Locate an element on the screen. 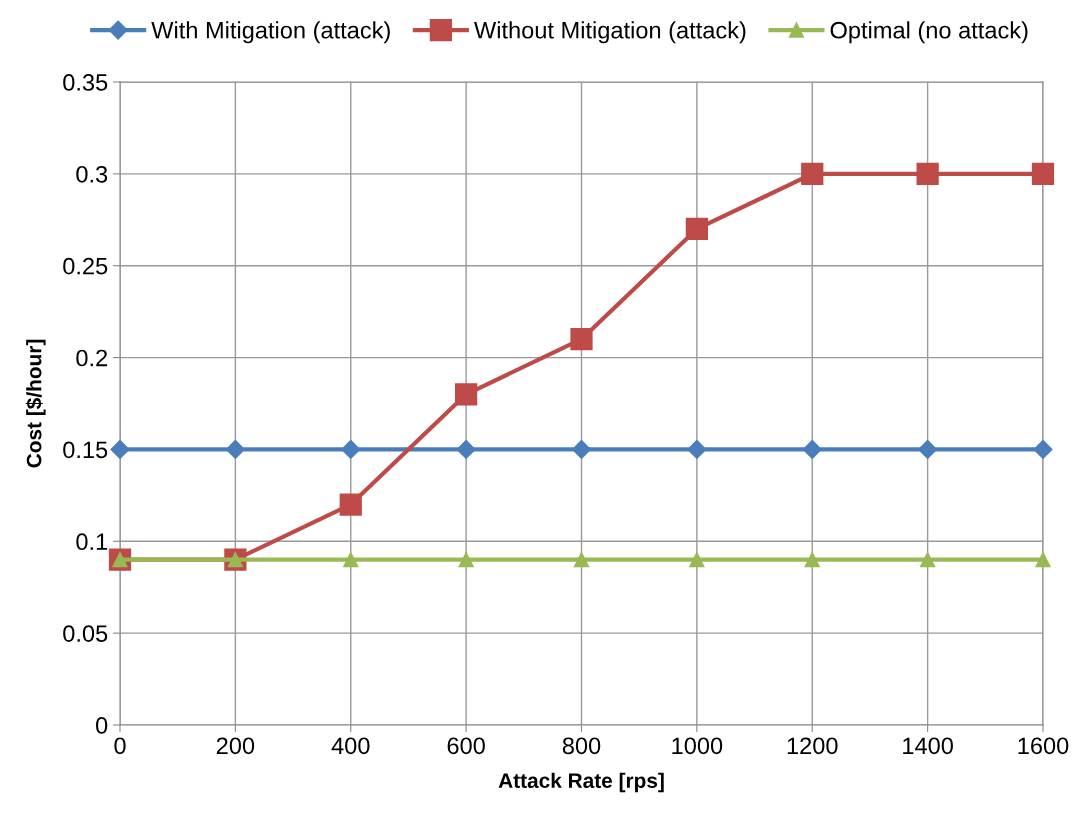 The image size is (1078, 829). x-tick-label: 200 is located at coordinates (235, 746).